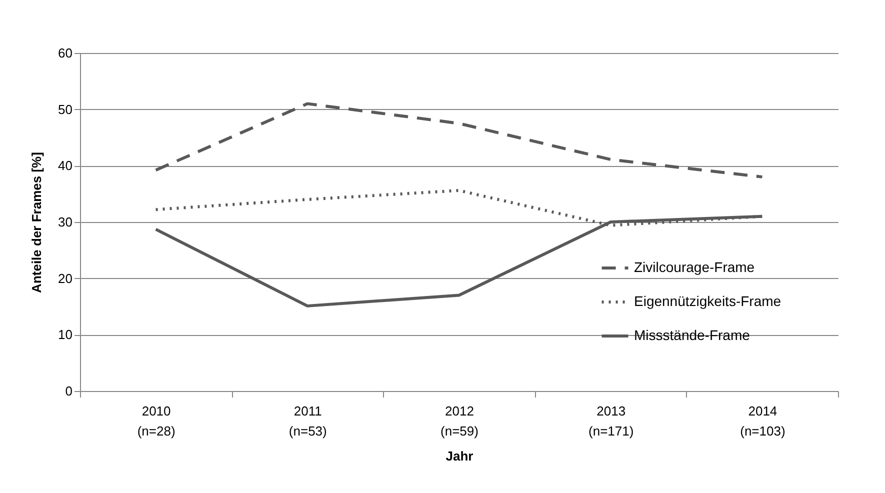 This screenshot has height=493, width=885. What do you see at coordinates (460, 456) in the screenshot?
I see `x-axis-title: Jahr` at bounding box center [460, 456].